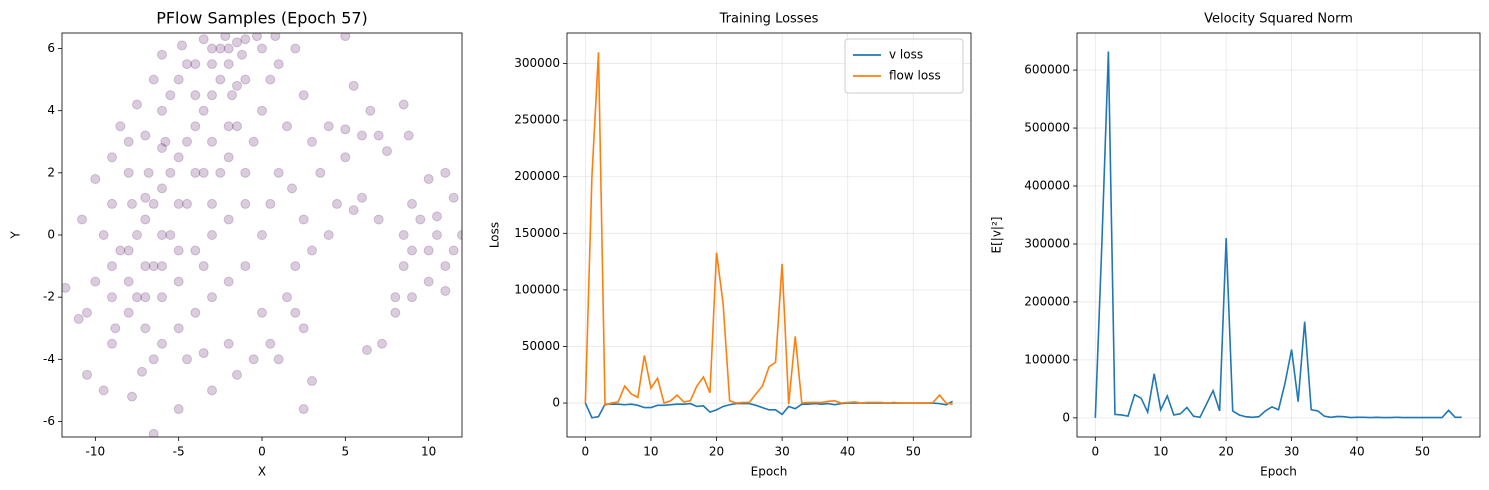 The width and height of the screenshot is (1489, 490). I want to click on legend-box, so click(904, 66).